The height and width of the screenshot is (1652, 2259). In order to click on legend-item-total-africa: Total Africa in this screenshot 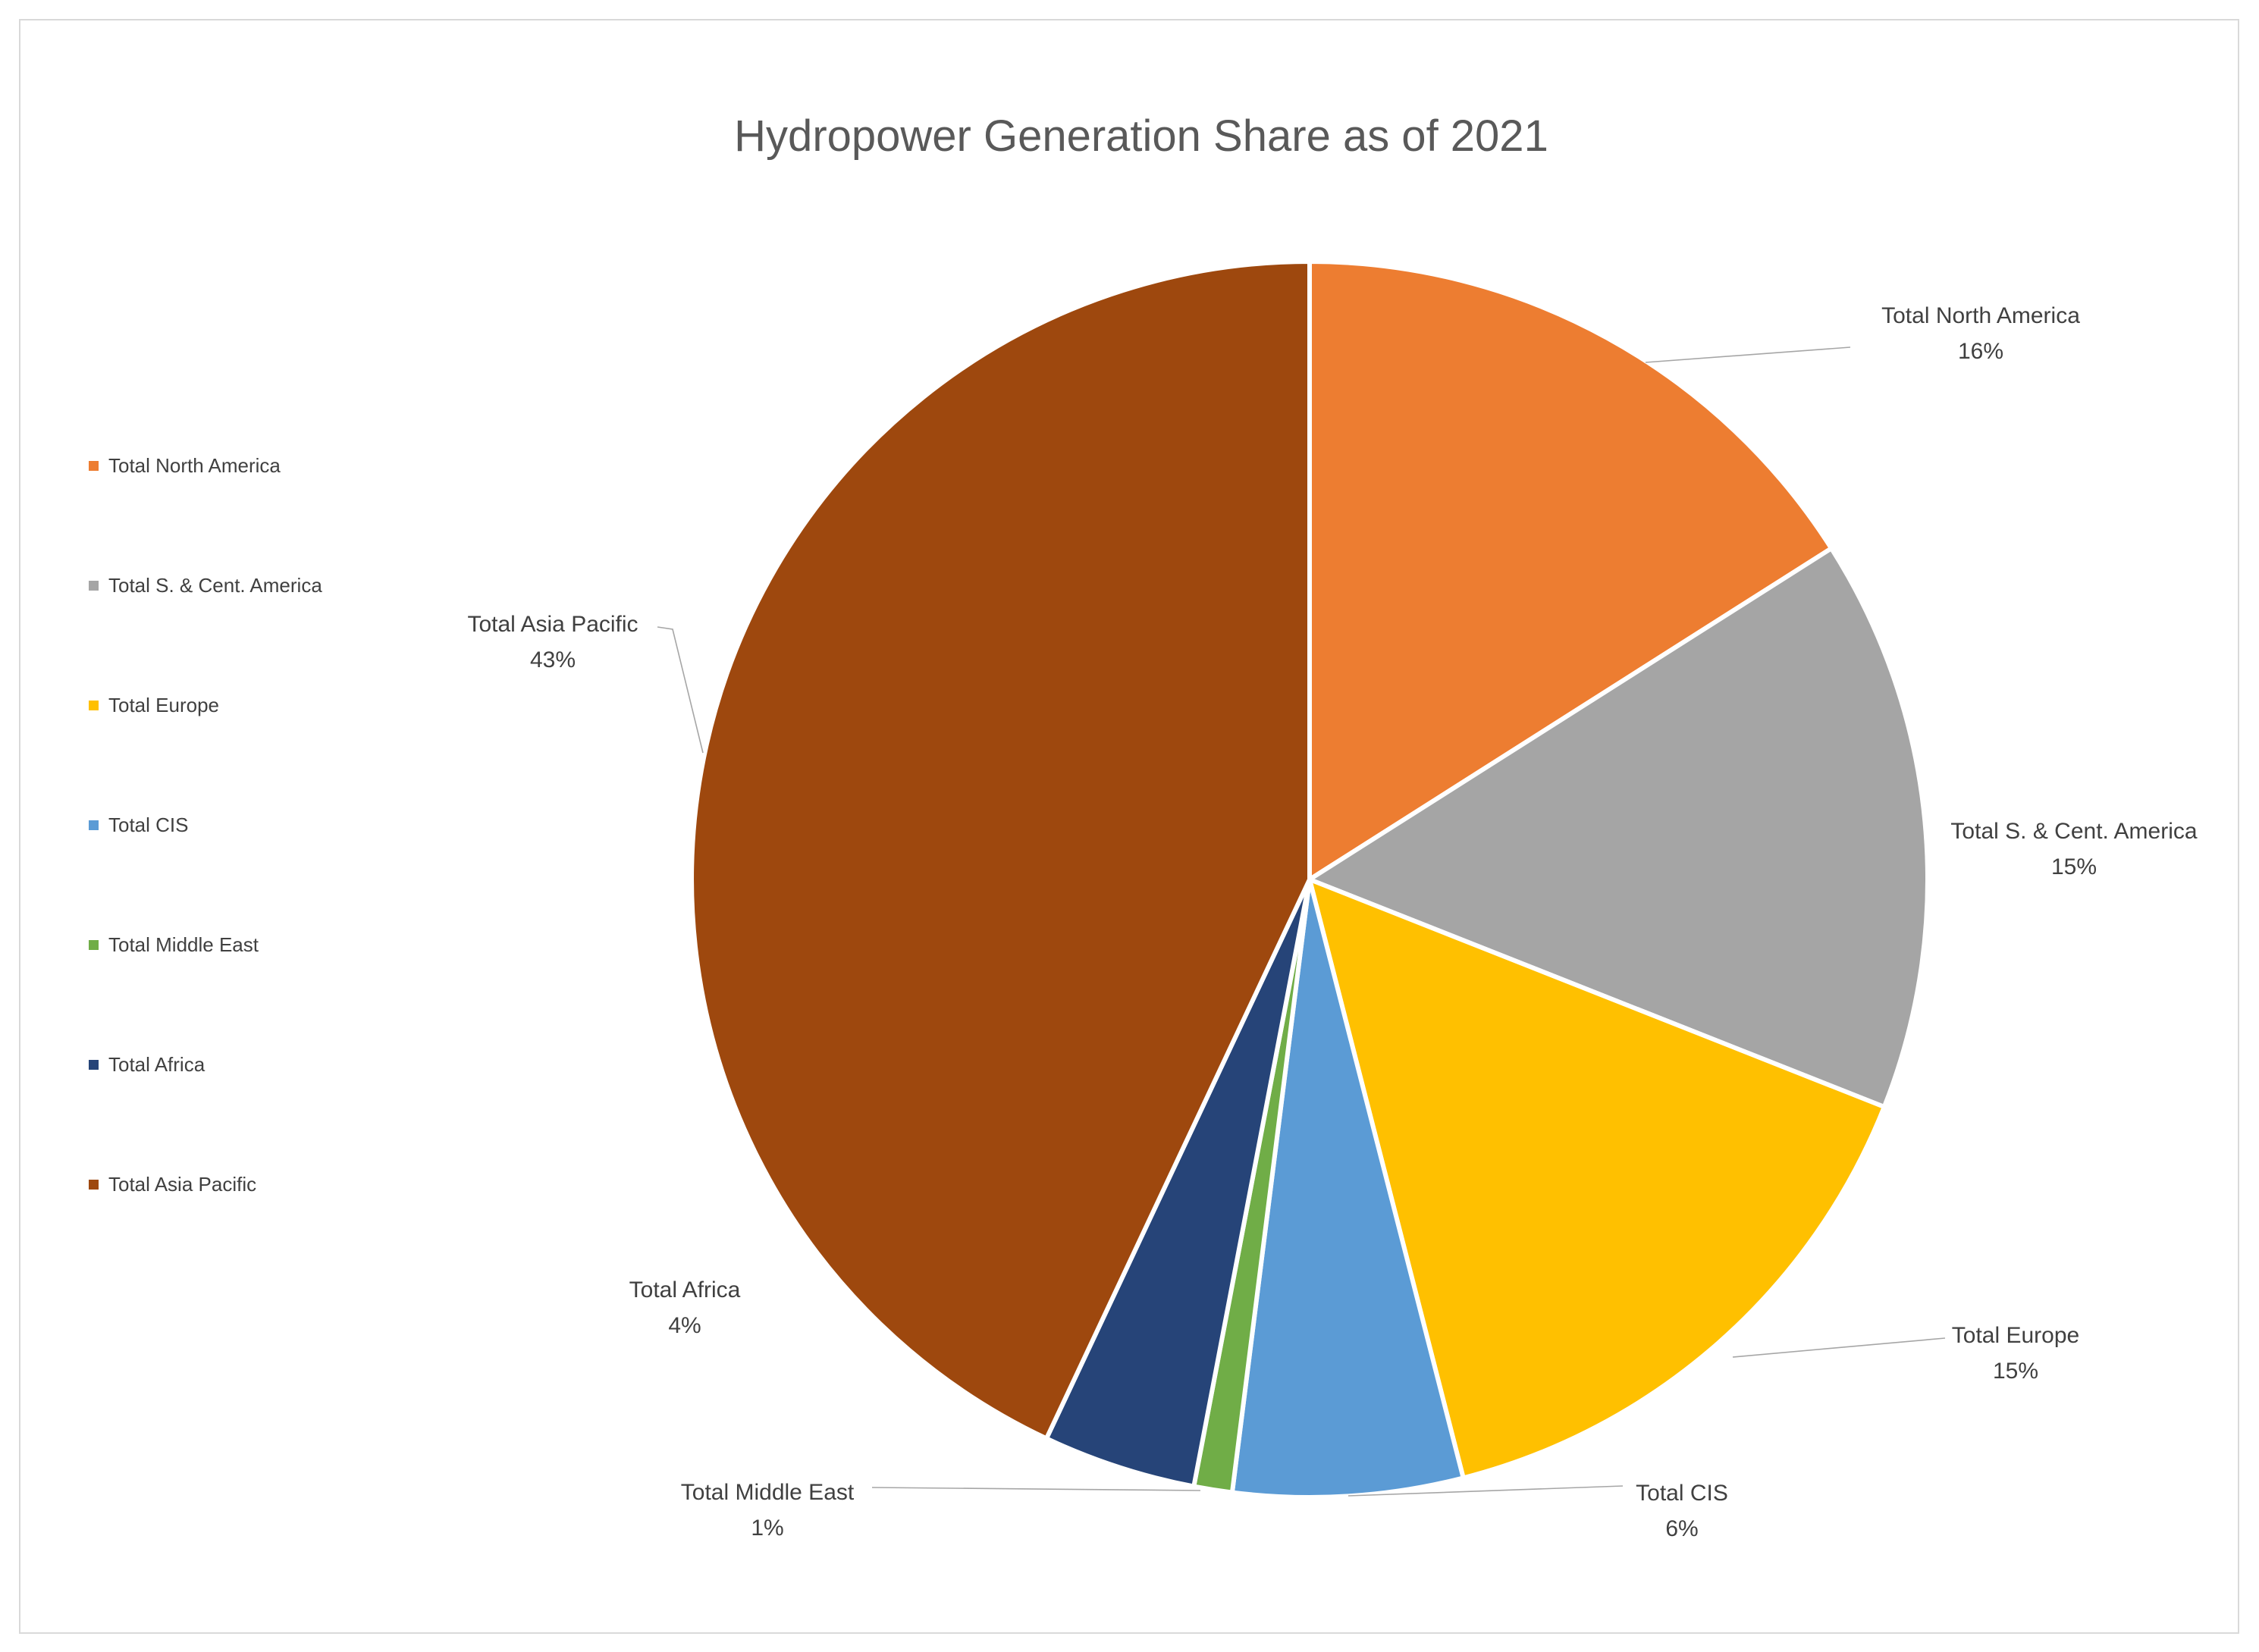, I will do `click(147, 1065)`.